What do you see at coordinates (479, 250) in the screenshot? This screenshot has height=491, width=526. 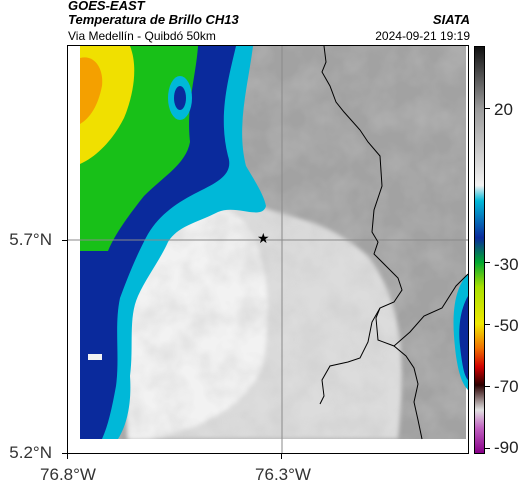 I see `colorbar` at bounding box center [479, 250].